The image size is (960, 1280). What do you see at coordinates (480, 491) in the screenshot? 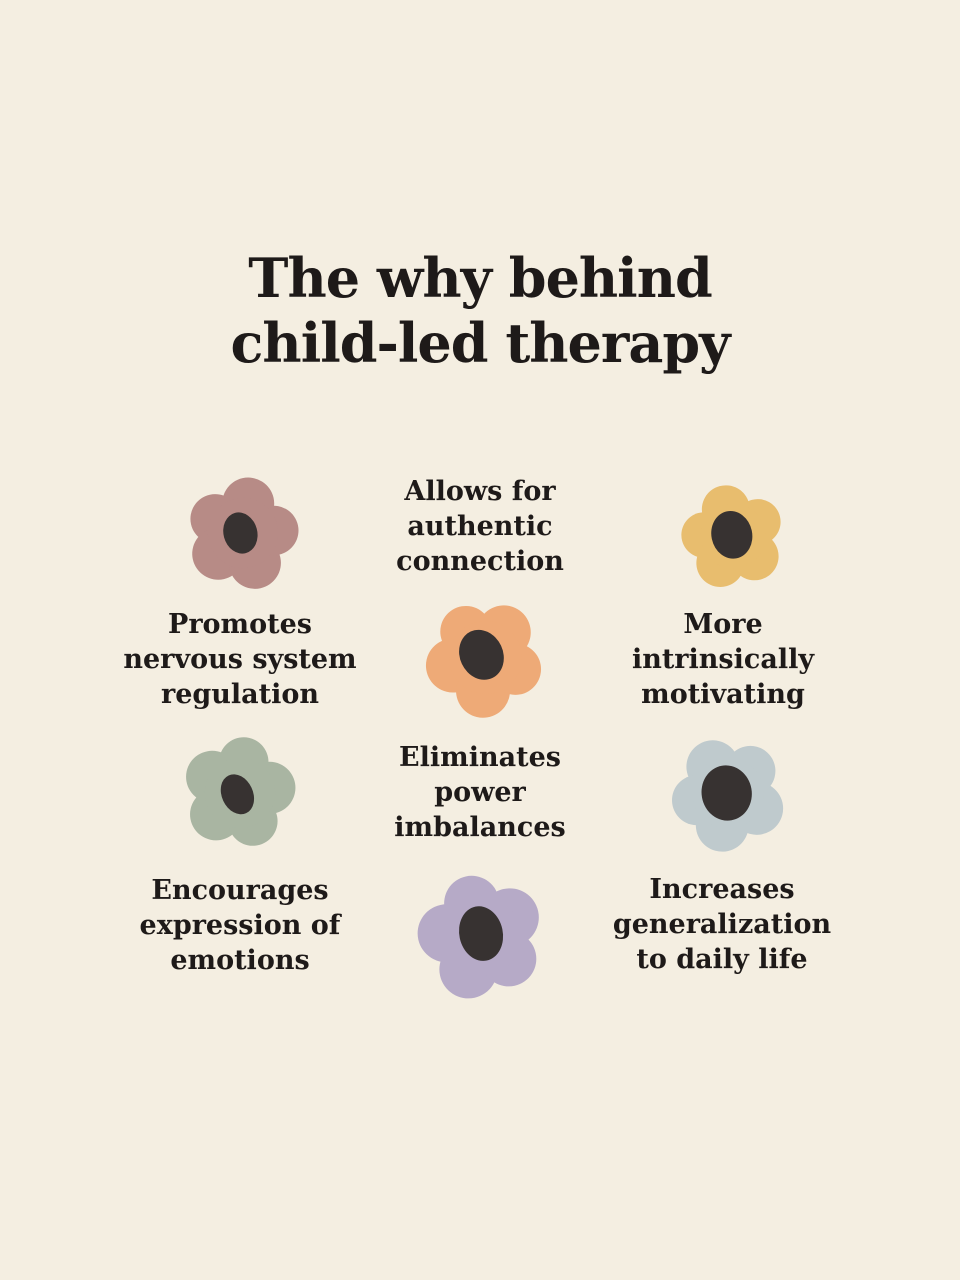
I see `benefit-line: Allows for` at bounding box center [480, 491].